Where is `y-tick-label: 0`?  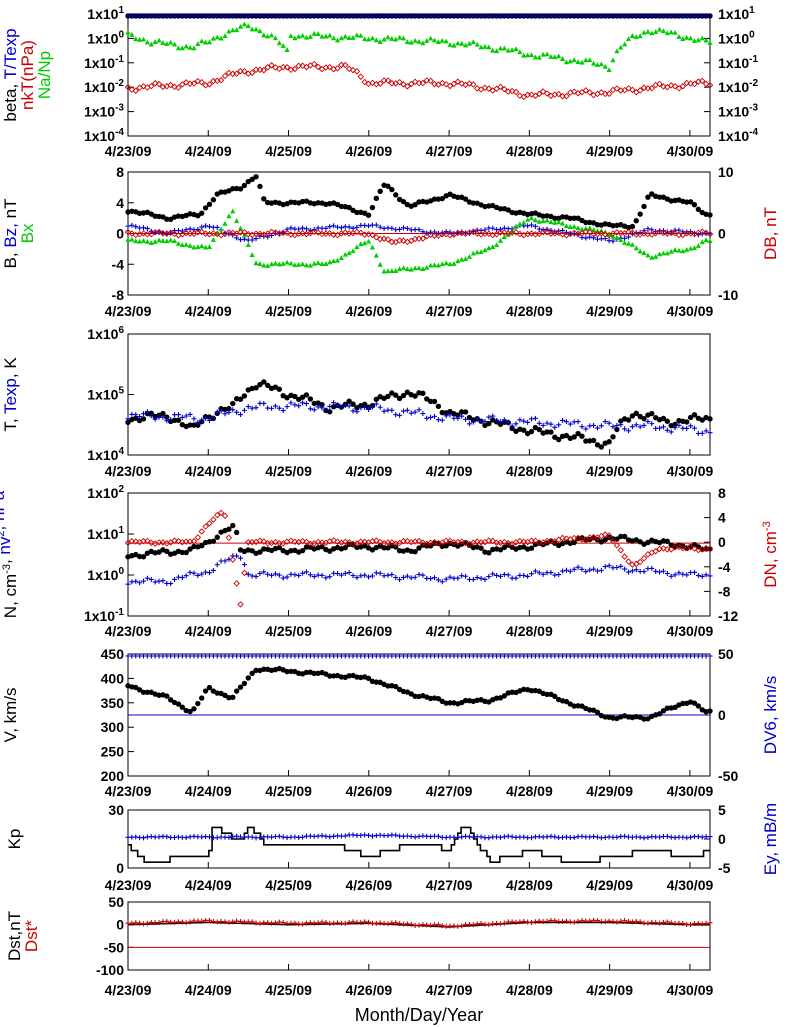
y-tick-label: 0 is located at coordinates (120, 925).